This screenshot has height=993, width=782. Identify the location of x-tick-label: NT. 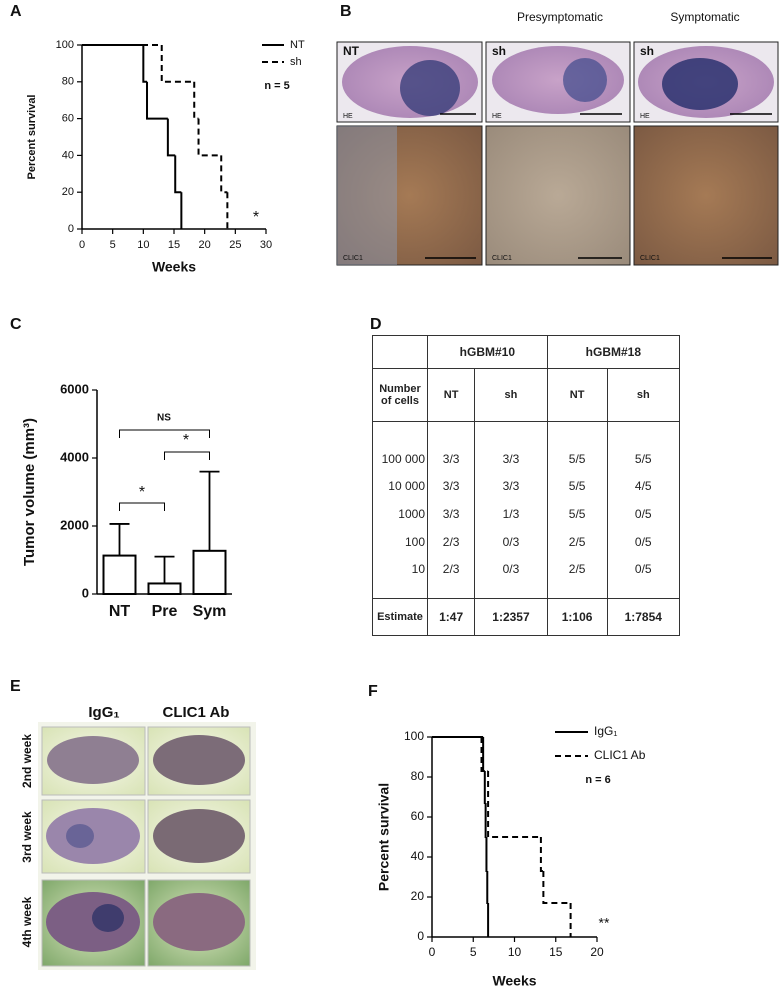
(120, 611).